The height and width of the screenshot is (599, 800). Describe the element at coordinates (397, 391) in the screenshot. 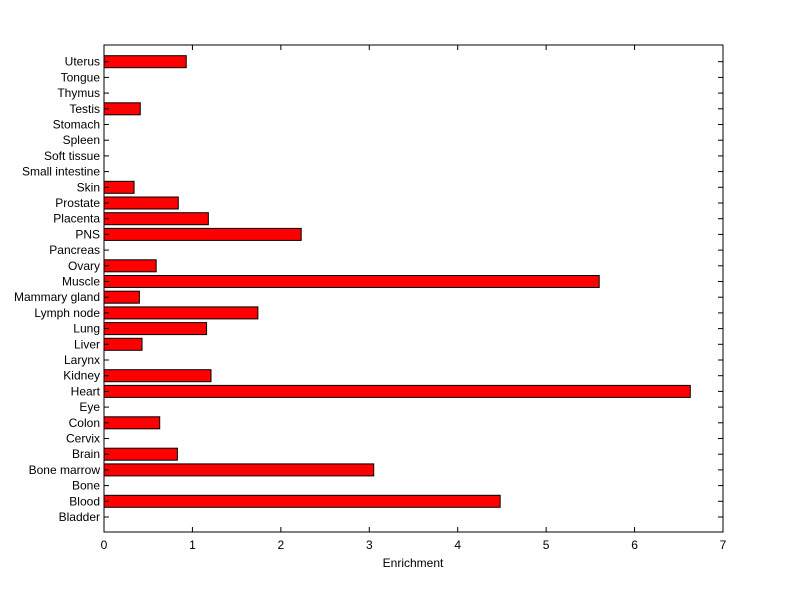

I see `bar-heart` at that location.